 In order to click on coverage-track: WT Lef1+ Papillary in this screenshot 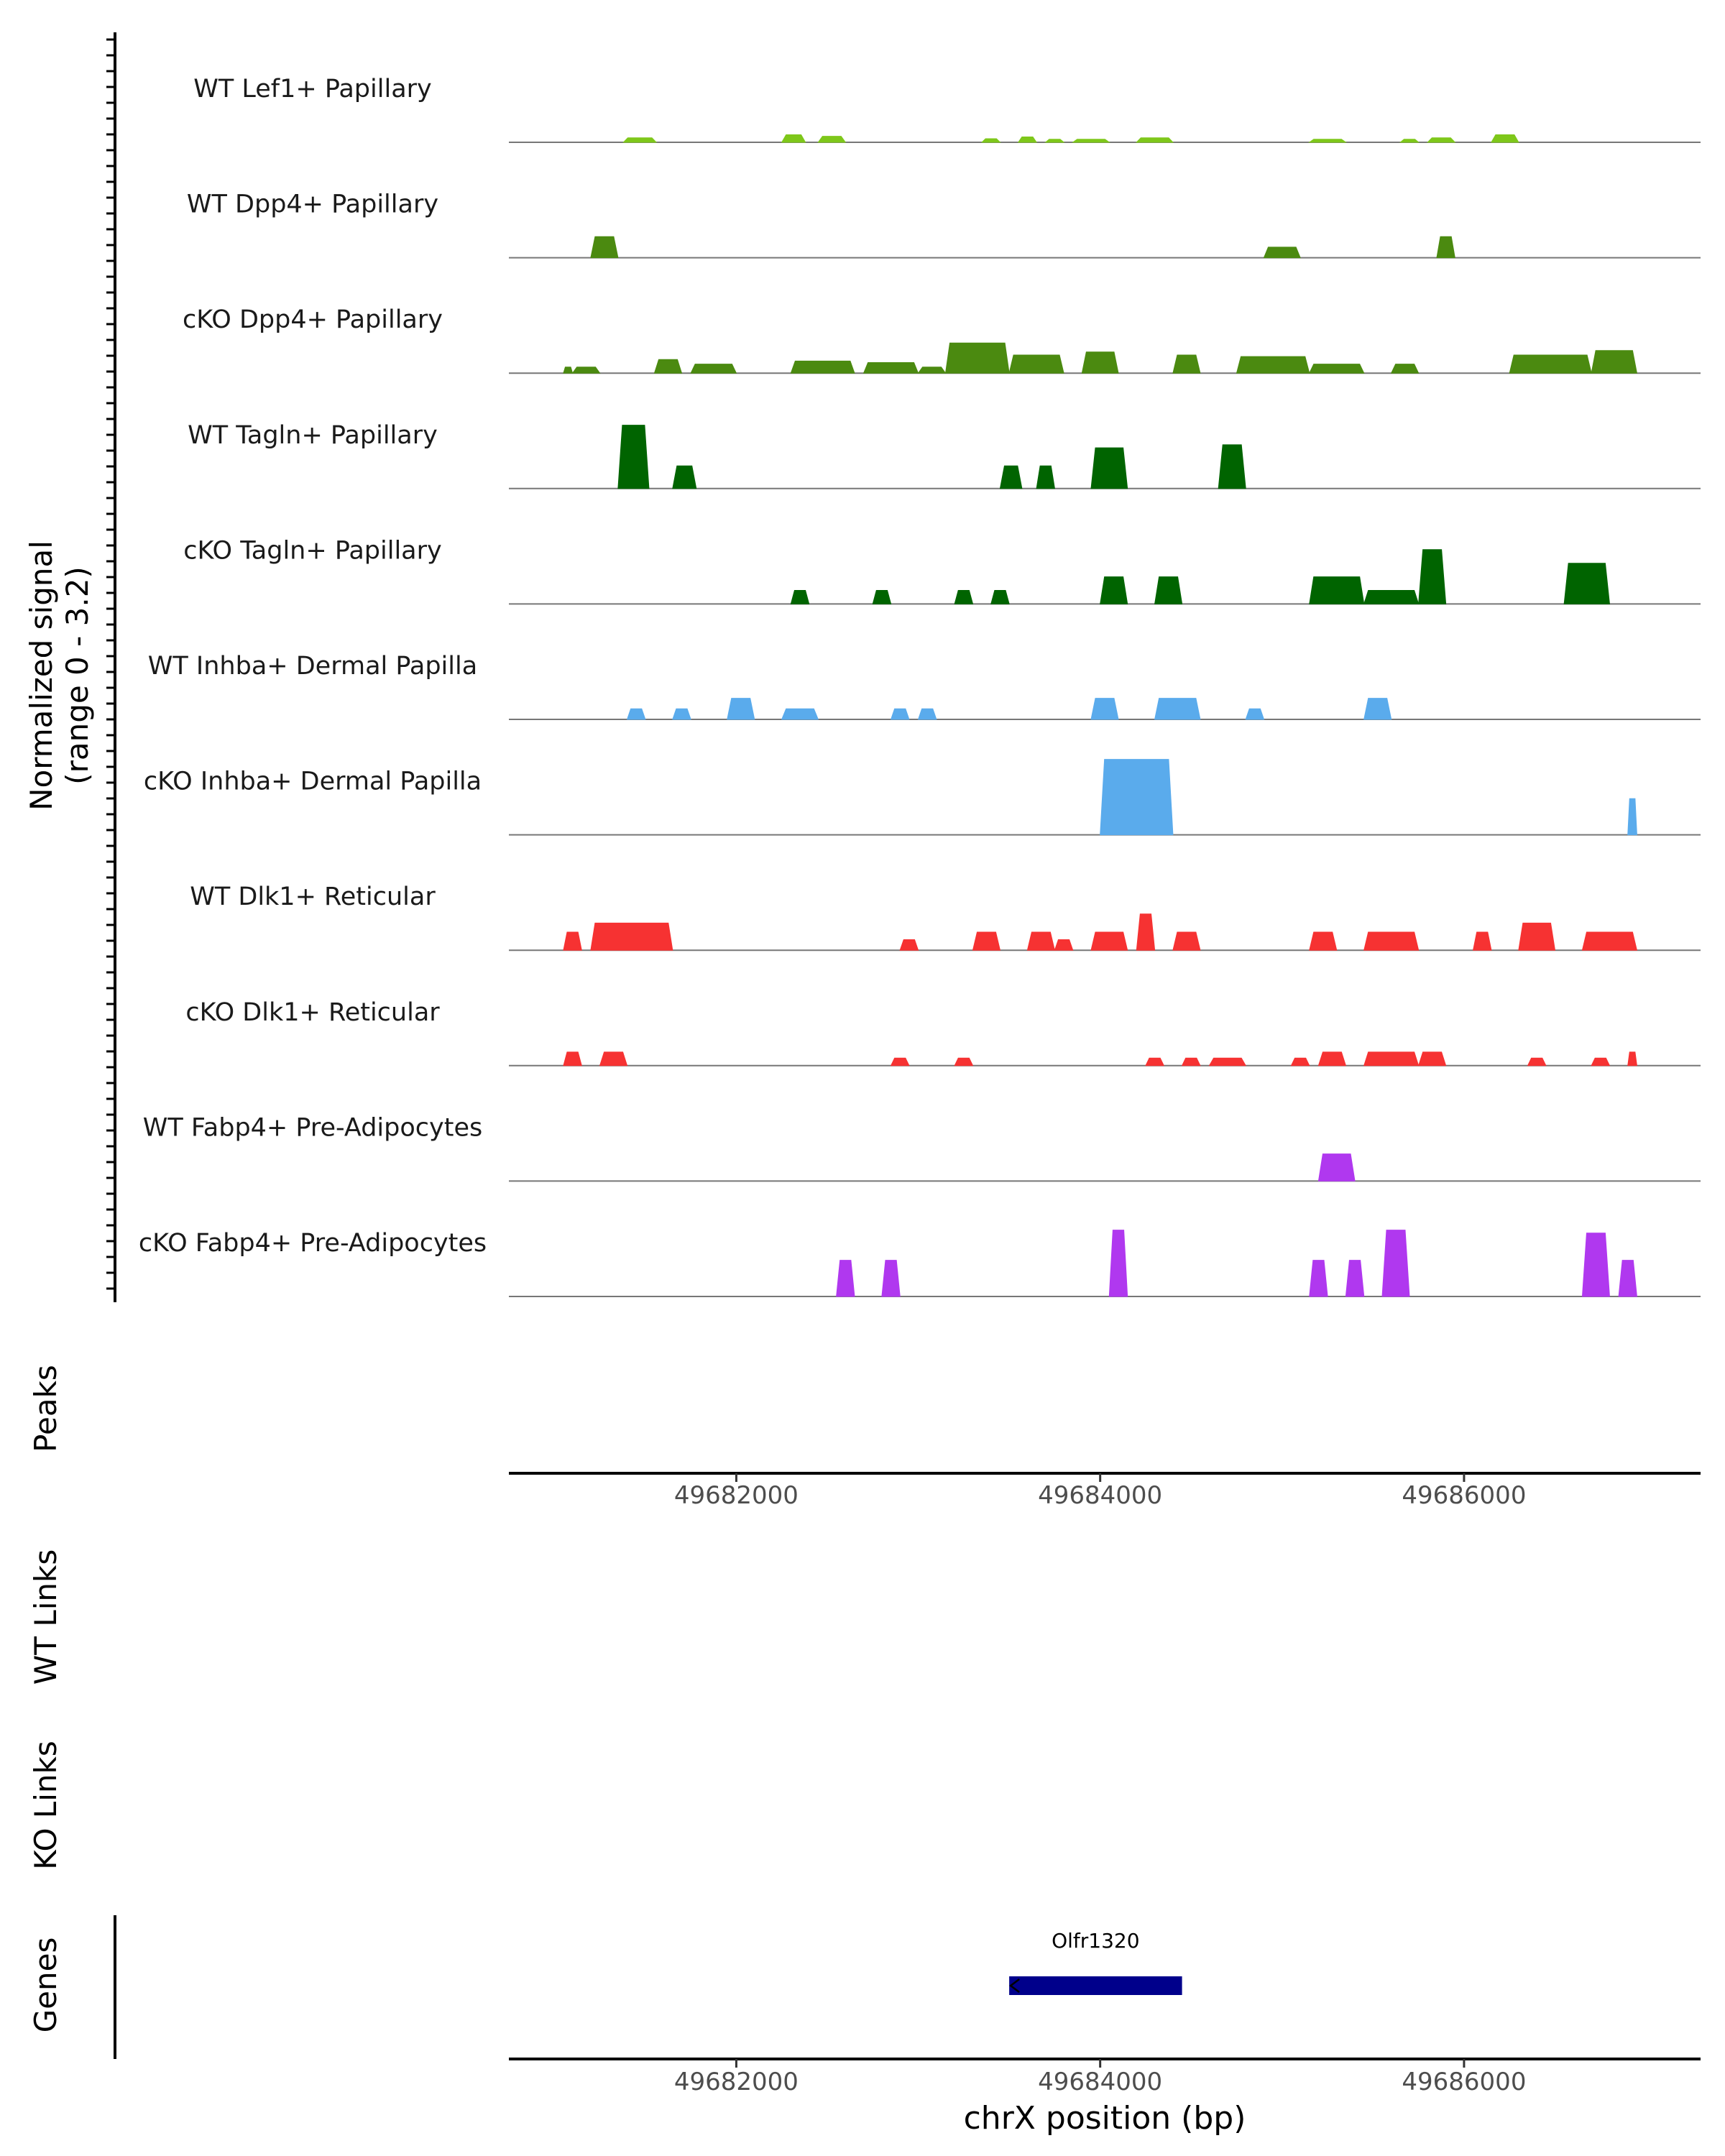, I will do `click(947, 109)`.